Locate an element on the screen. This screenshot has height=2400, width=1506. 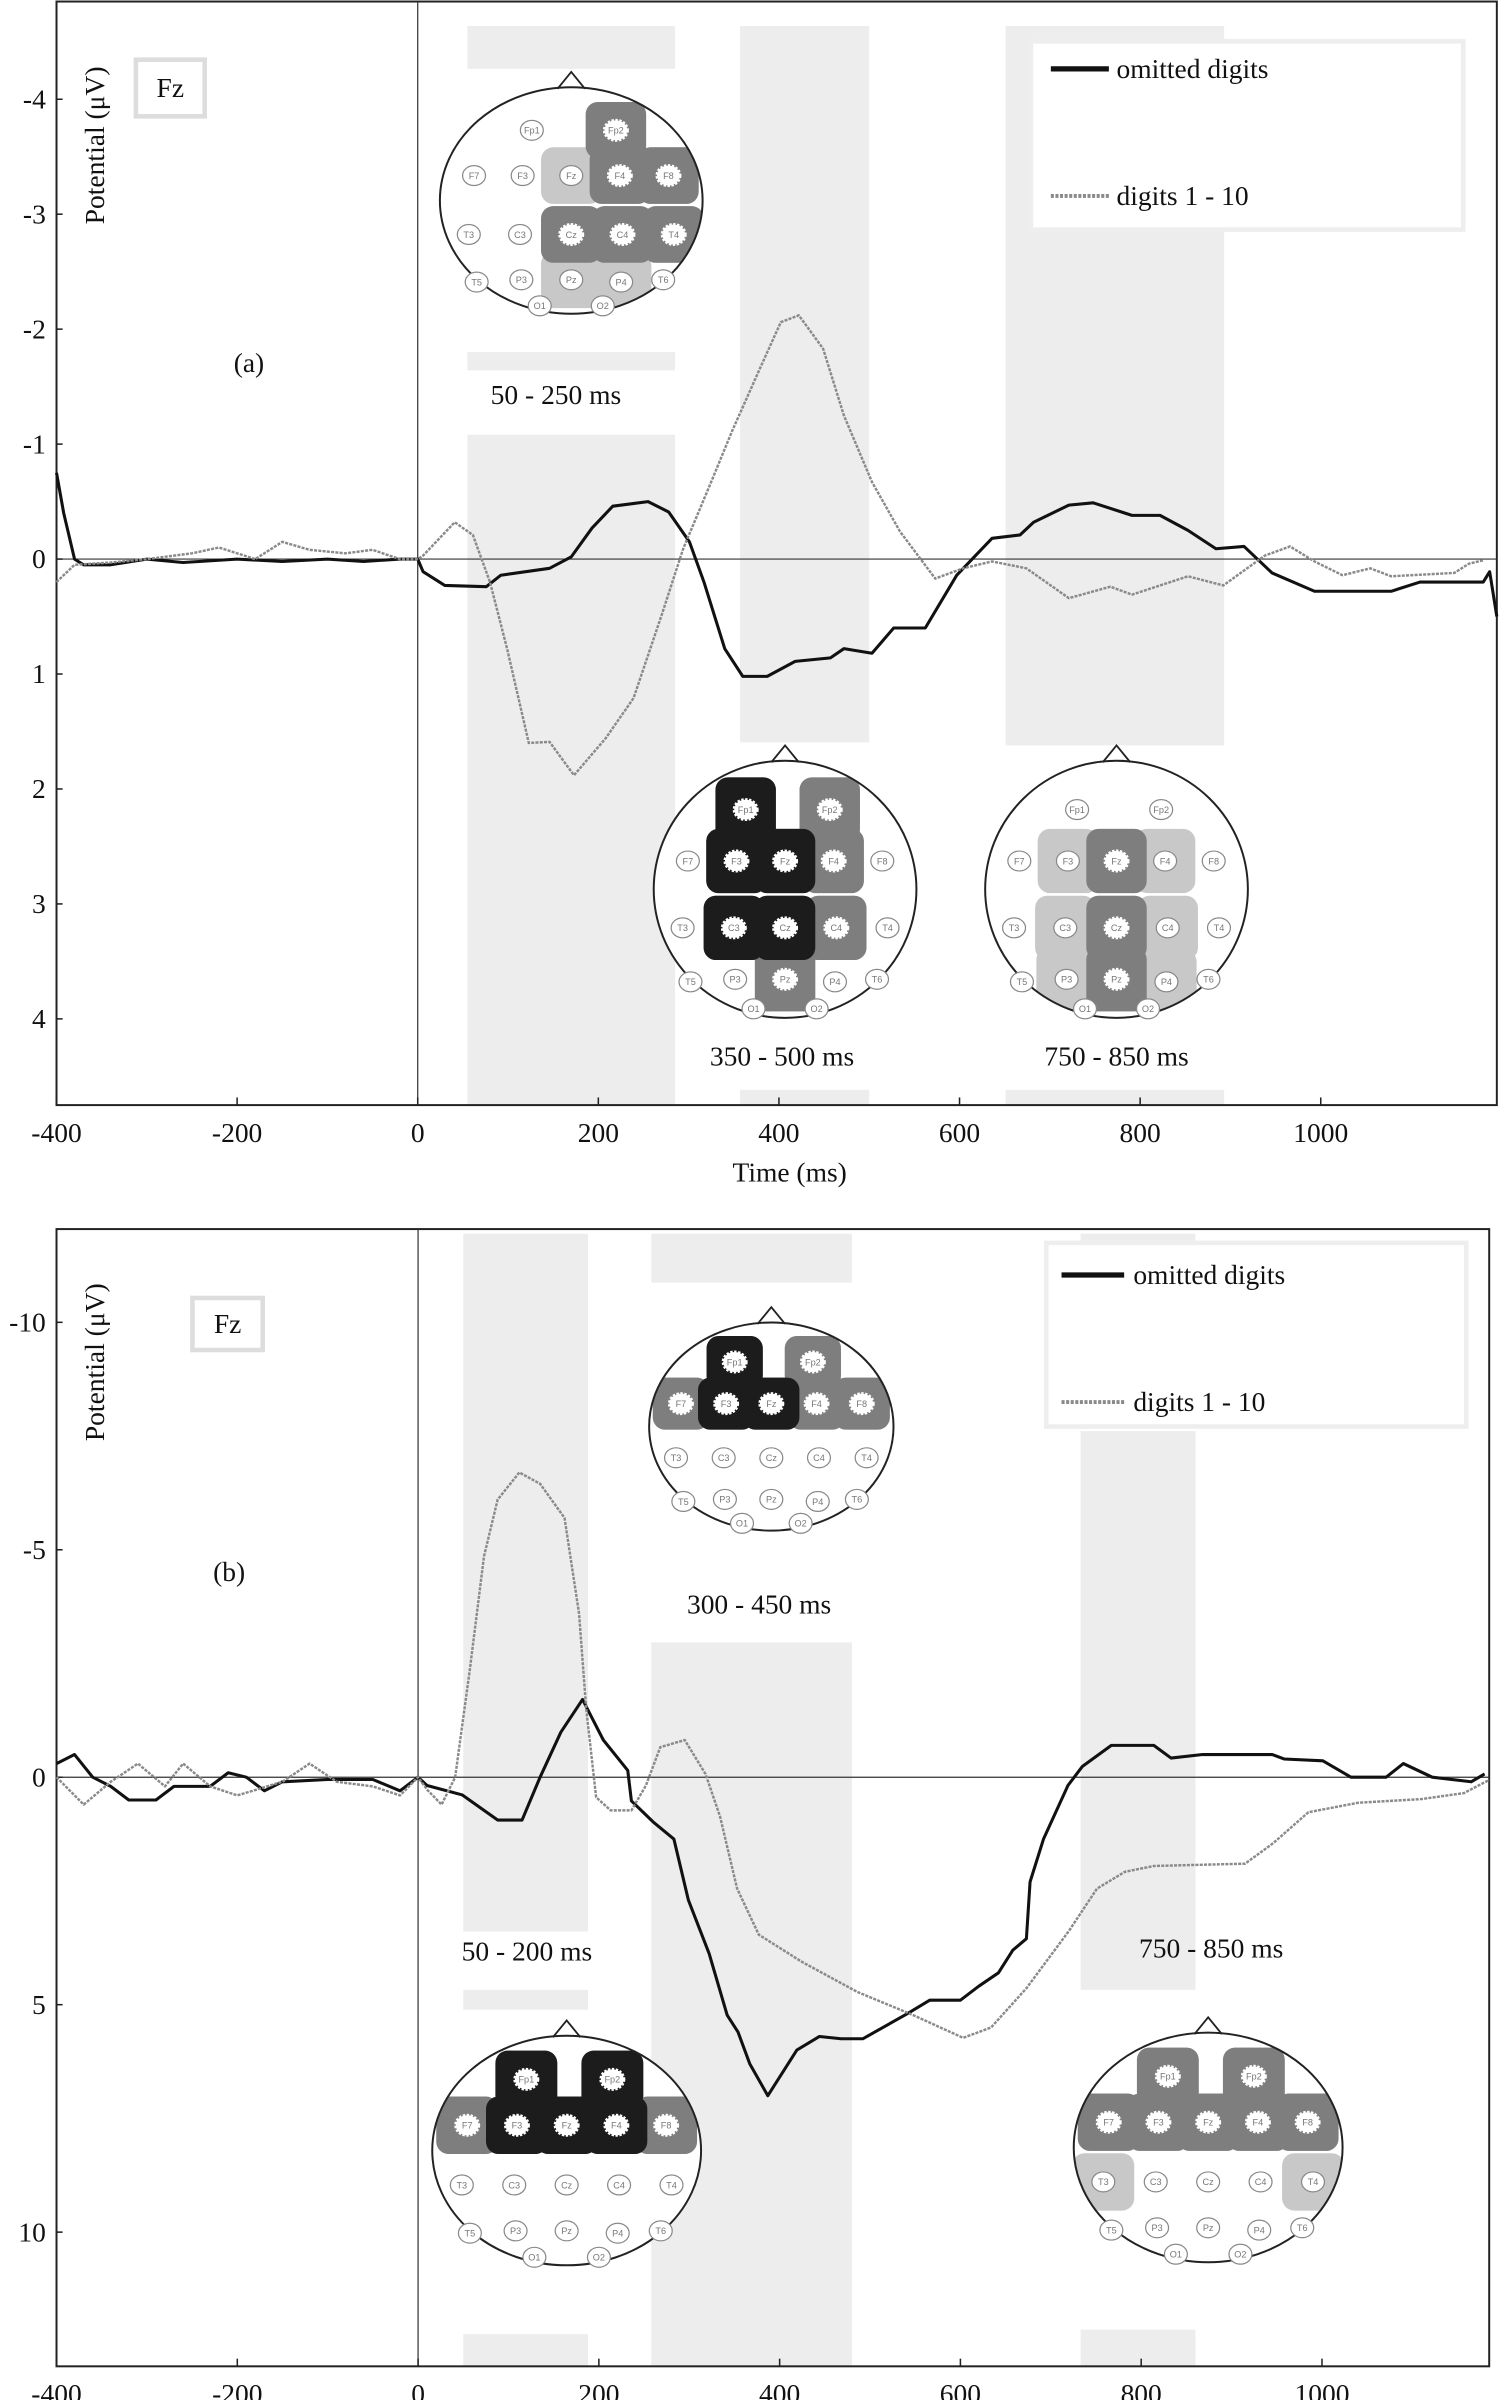
y-tick-label: 3 is located at coordinates (39, 903).